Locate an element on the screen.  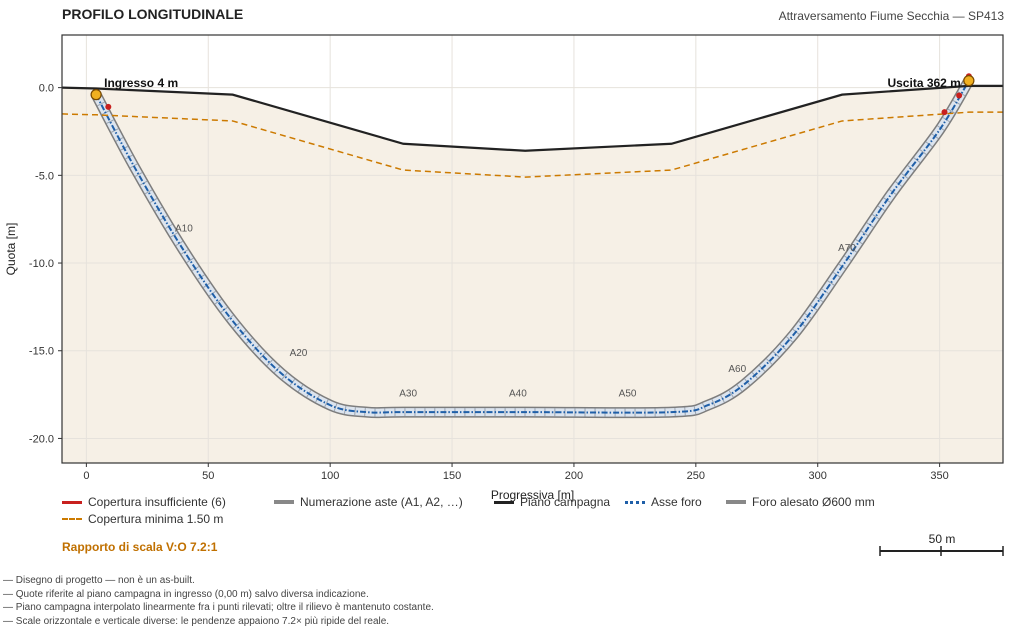
legend-bore-swatch is located at coordinates (736, 502).